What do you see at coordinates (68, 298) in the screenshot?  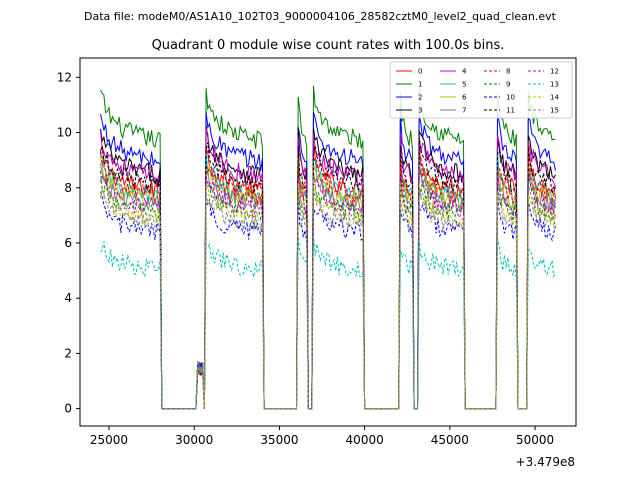 I see `y-tick-label: 4` at bounding box center [68, 298].